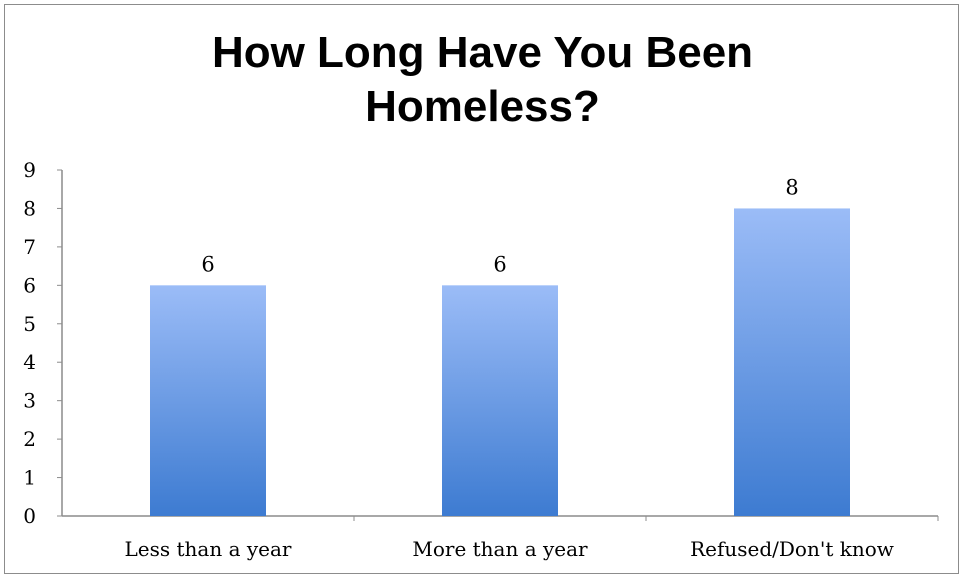 This screenshot has height=580, width=965. Describe the element at coordinates (29, 478) in the screenshot. I see `y-tick-label: 1` at that location.